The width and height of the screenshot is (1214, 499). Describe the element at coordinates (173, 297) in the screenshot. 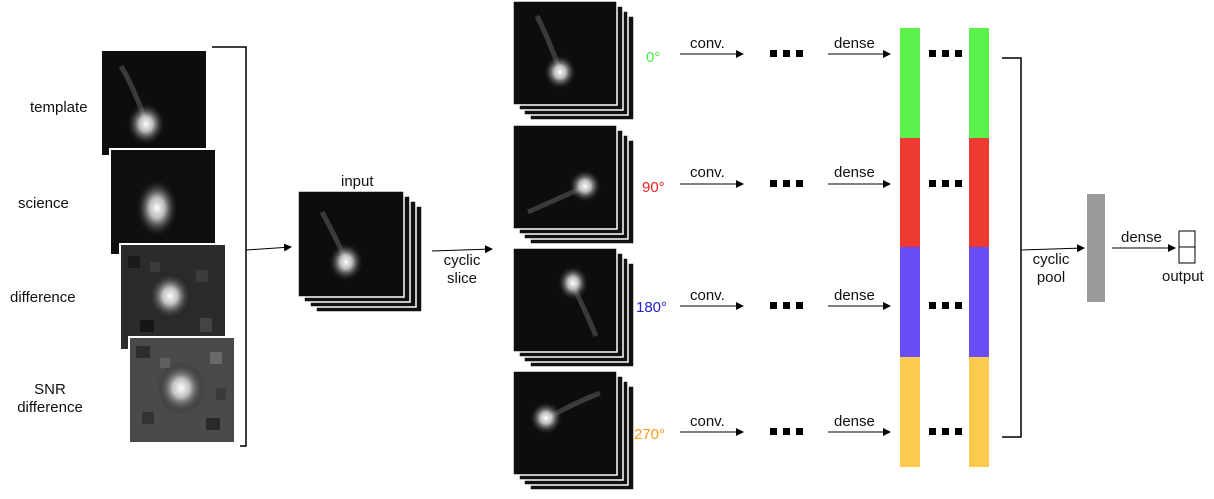

I see `difference-image` at that location.